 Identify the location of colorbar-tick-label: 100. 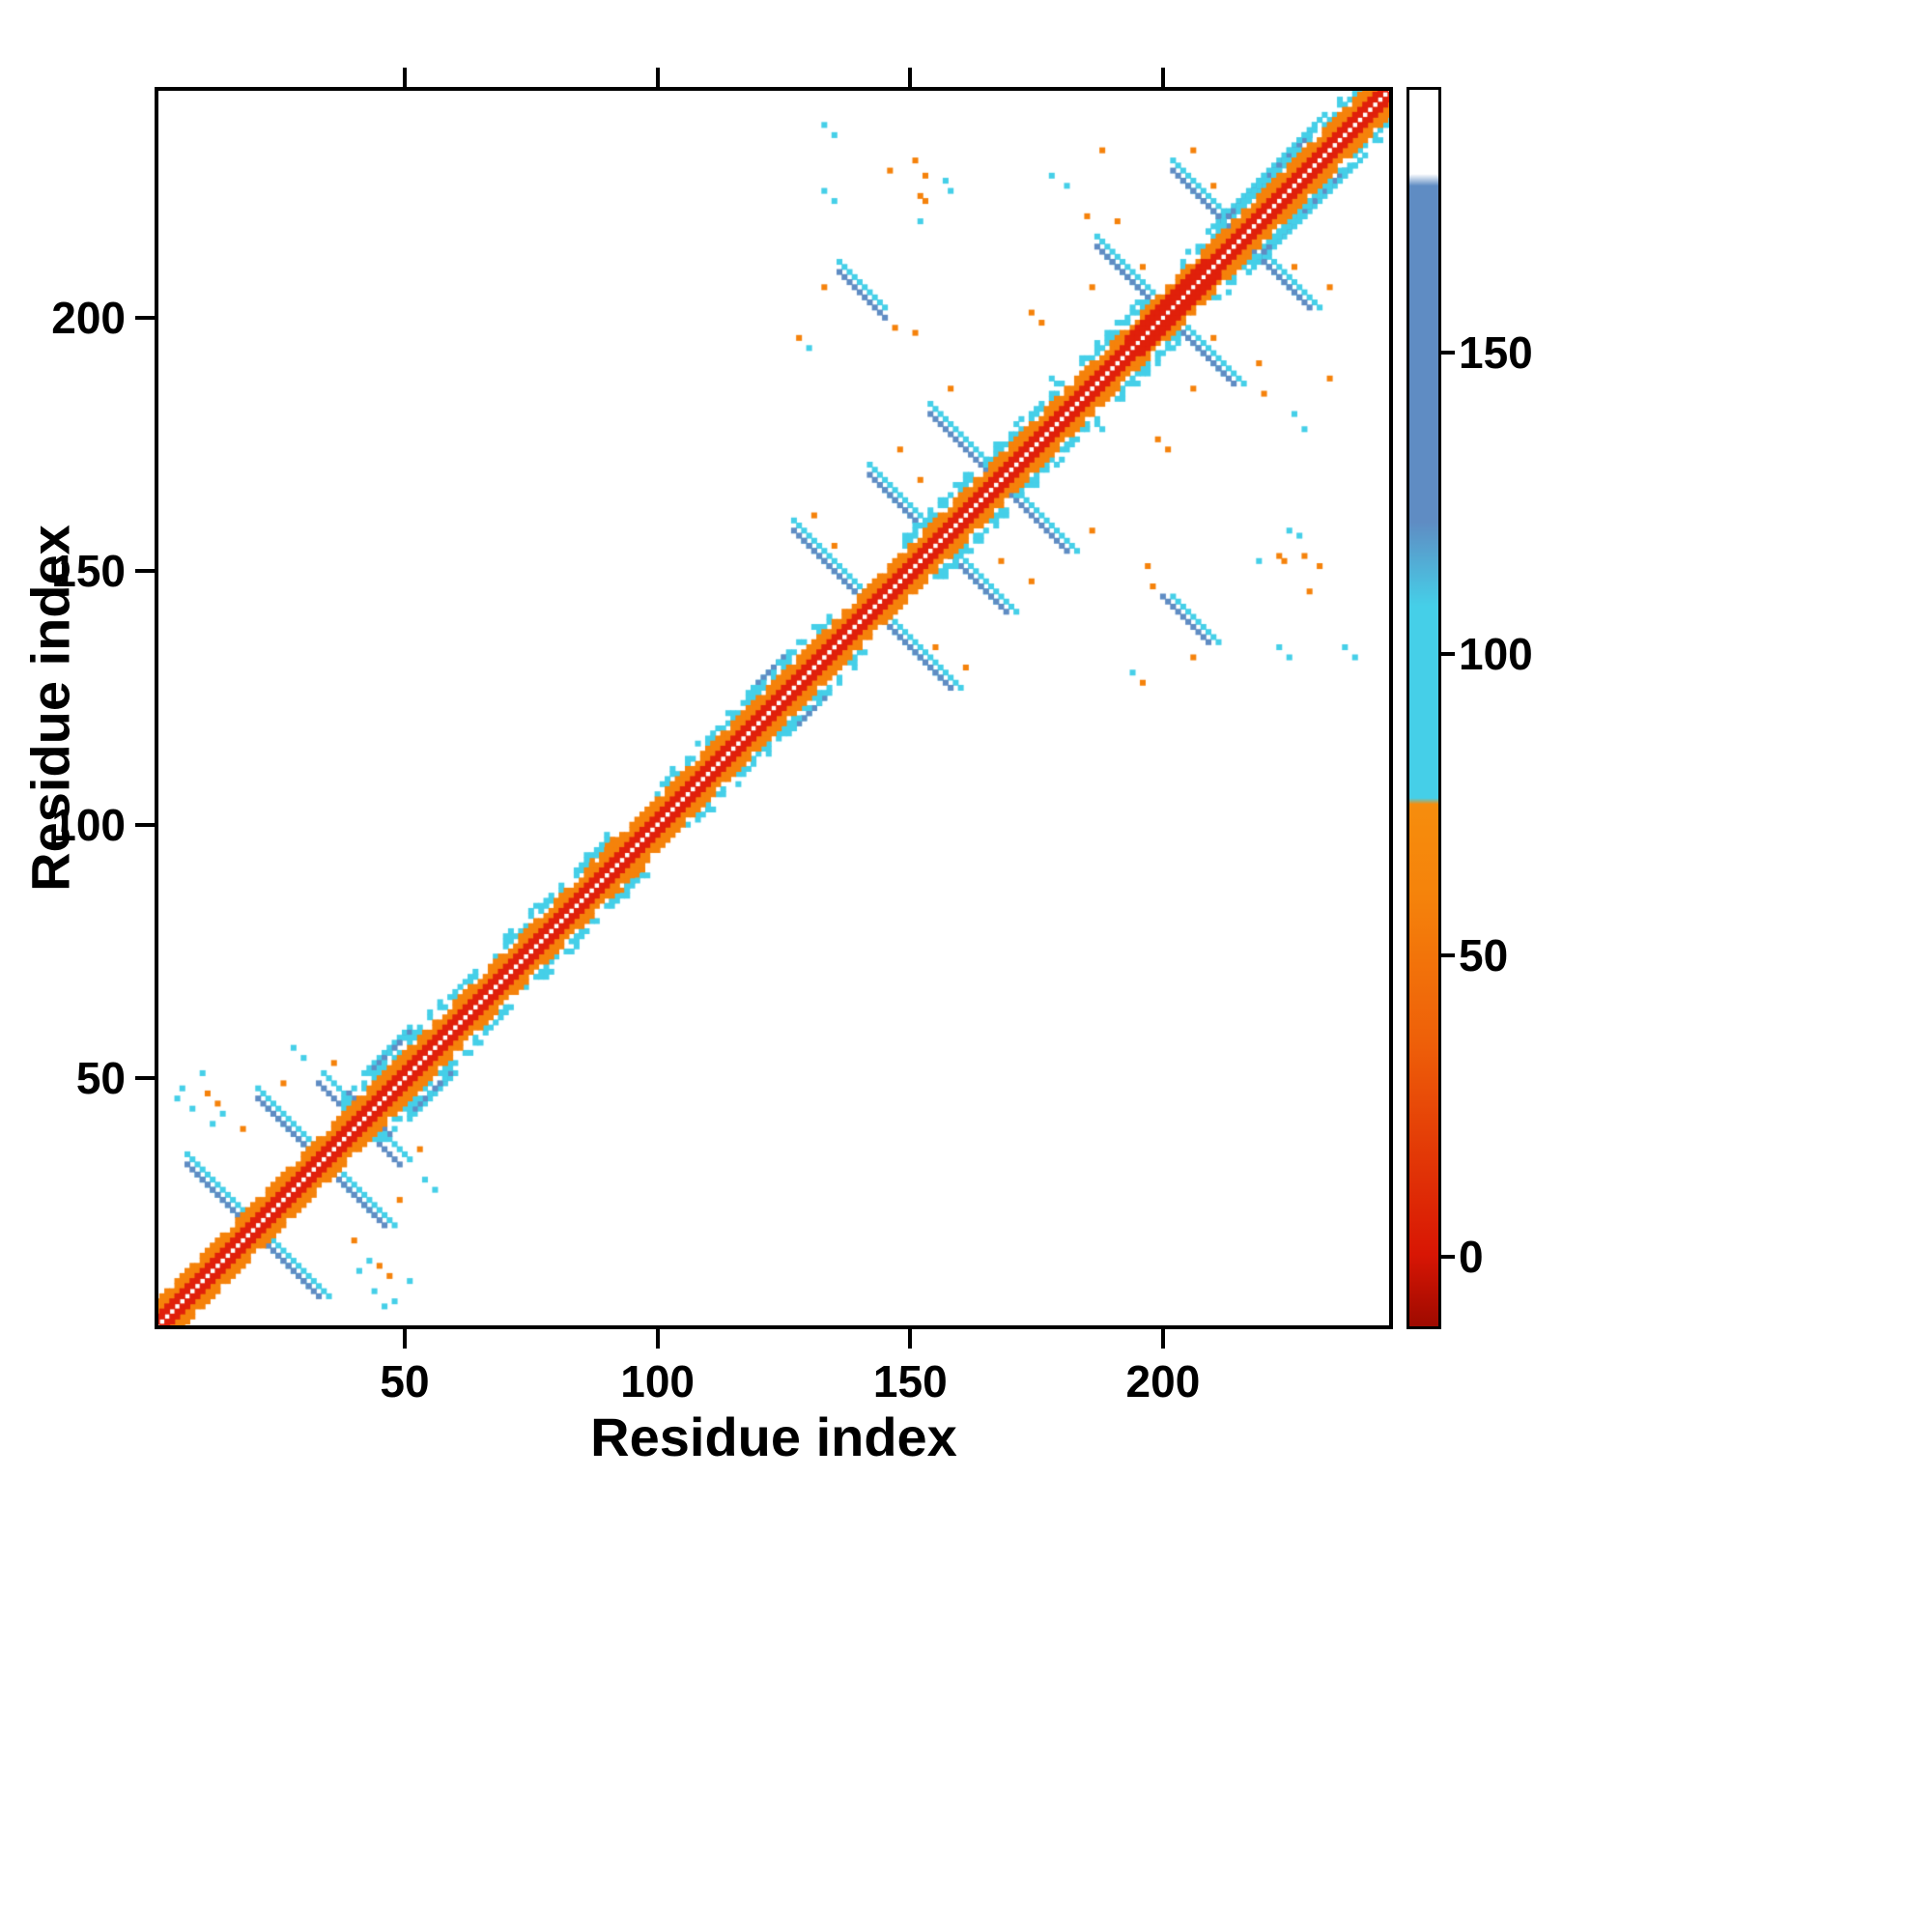
(1496, 653).